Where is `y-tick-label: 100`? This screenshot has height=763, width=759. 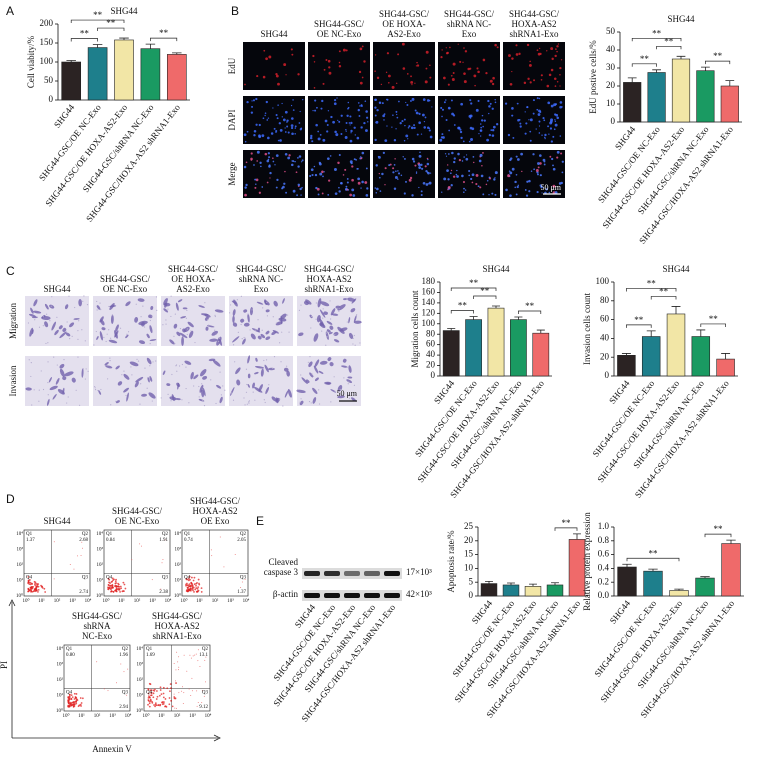 y-tick-label: 100 is located at coordinates (429, 323).